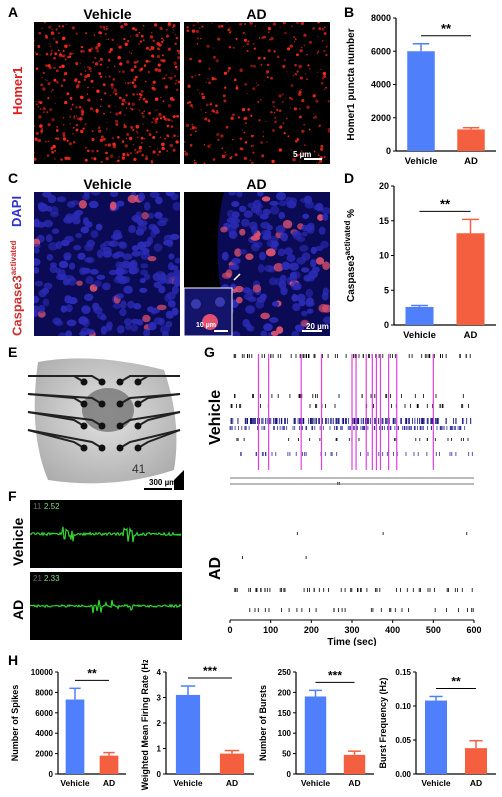 This screenshot has width=502, height=797. Describe the element at coordinates (44, 692) in the screenshot. I see `y-tick-label: 8000` at that location.